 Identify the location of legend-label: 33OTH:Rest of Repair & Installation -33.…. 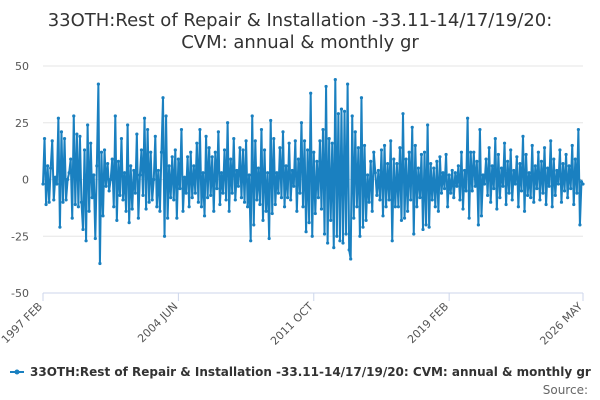
(310, 372).